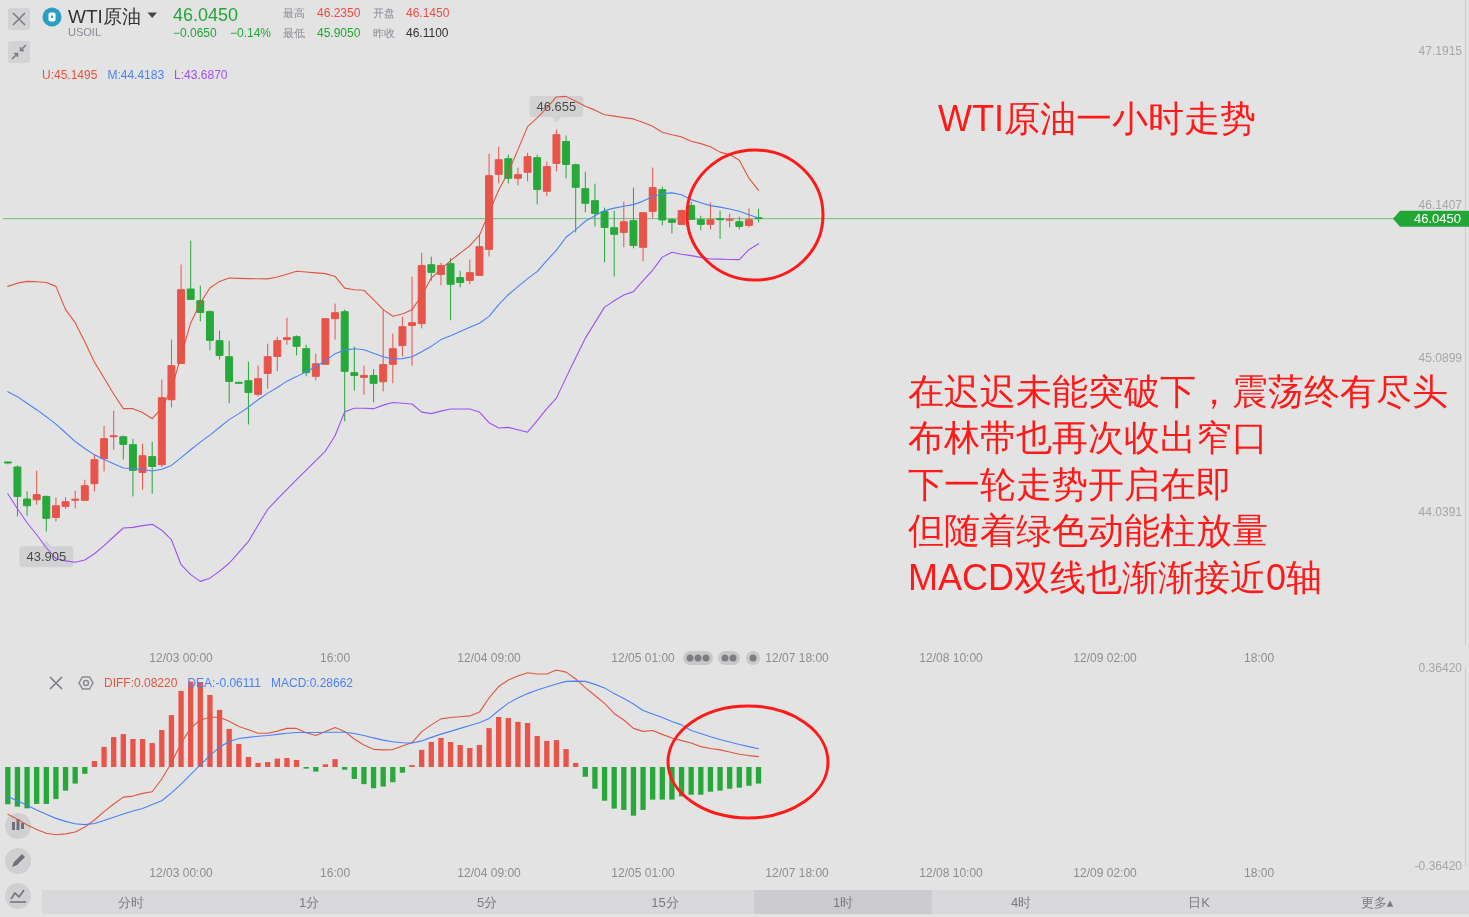 The width and height of the screenshot is (1469, 917). What do you see at coordinates (1105, 873) in the screenshot?
I see `x-tick-label: 12/09 02:00` at bounding box center [1105, 873].